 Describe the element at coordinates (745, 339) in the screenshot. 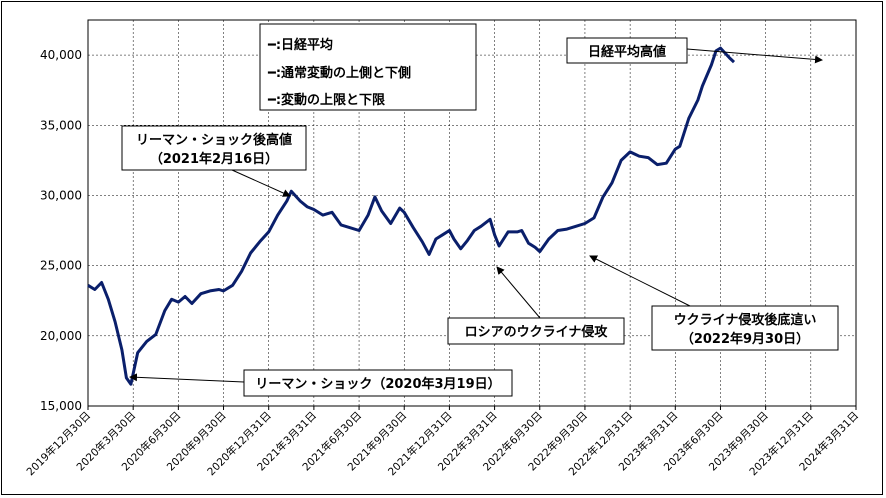

I see `annotation-label: （2022年9月30日）` at that location.